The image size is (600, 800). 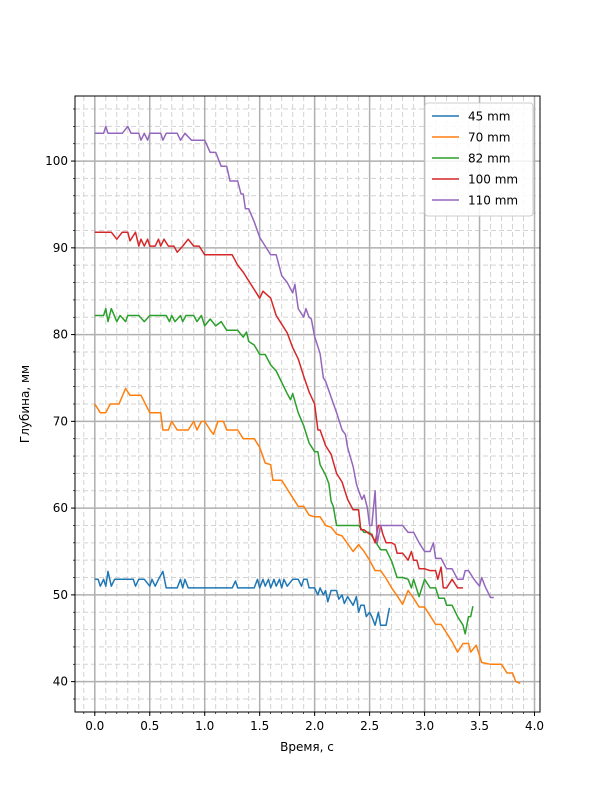 I want to click on y-tick-label: 70, so click(x=60, y=421).